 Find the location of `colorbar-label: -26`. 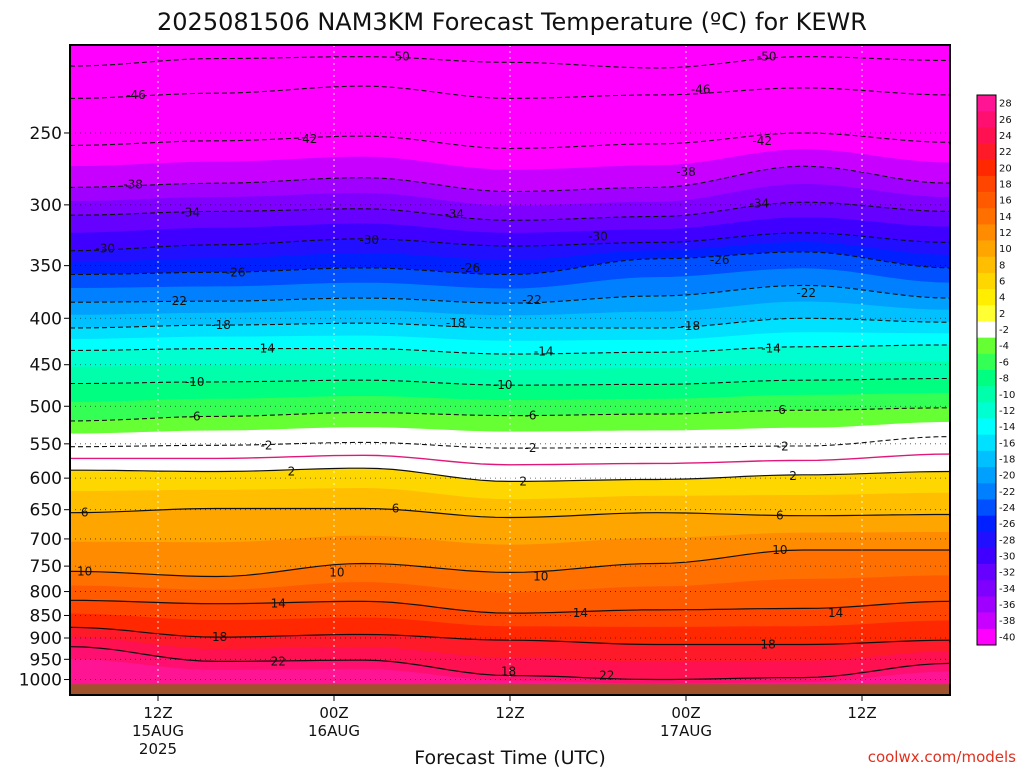

colorbar-label: -26 is located at coordinates (1007, 524).